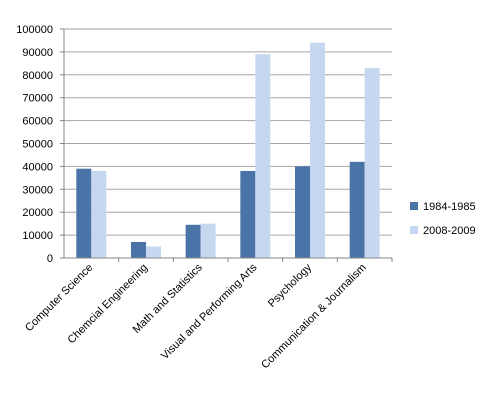  What do you see at coordinates (37, 167) in the screenshot?
I see `y-tick-label: 40000` at bounding box center [37, 167].